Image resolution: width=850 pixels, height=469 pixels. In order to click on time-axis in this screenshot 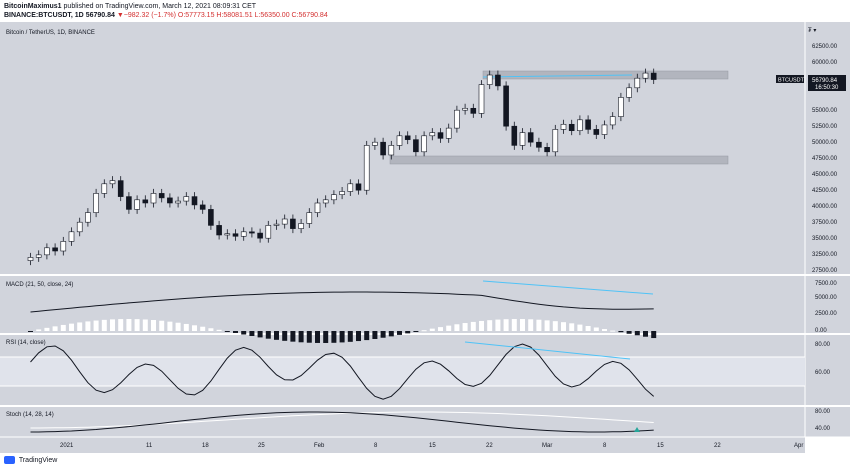, I will do `click(402, 445)`.